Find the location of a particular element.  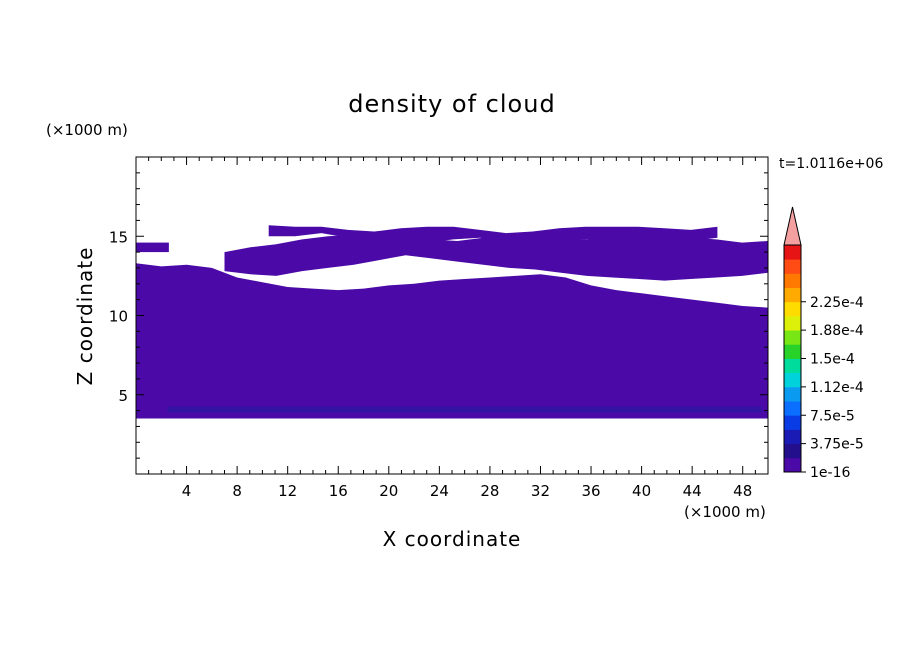

x-tick-label: 12 is located at coordinates (287, 491).